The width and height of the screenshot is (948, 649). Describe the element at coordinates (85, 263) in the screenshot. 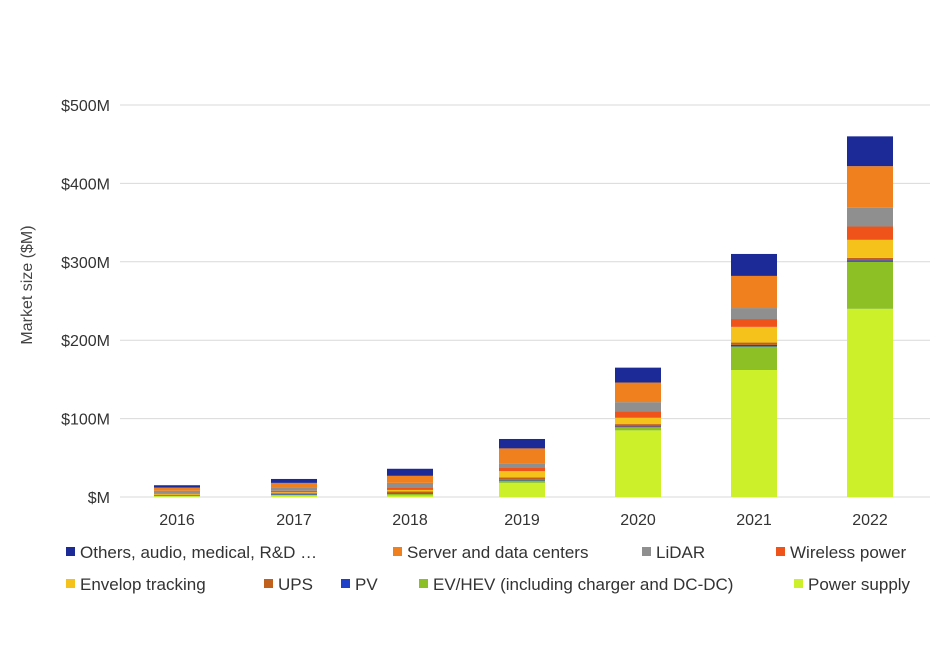

I see `y-tick-label: $300M` at that location.